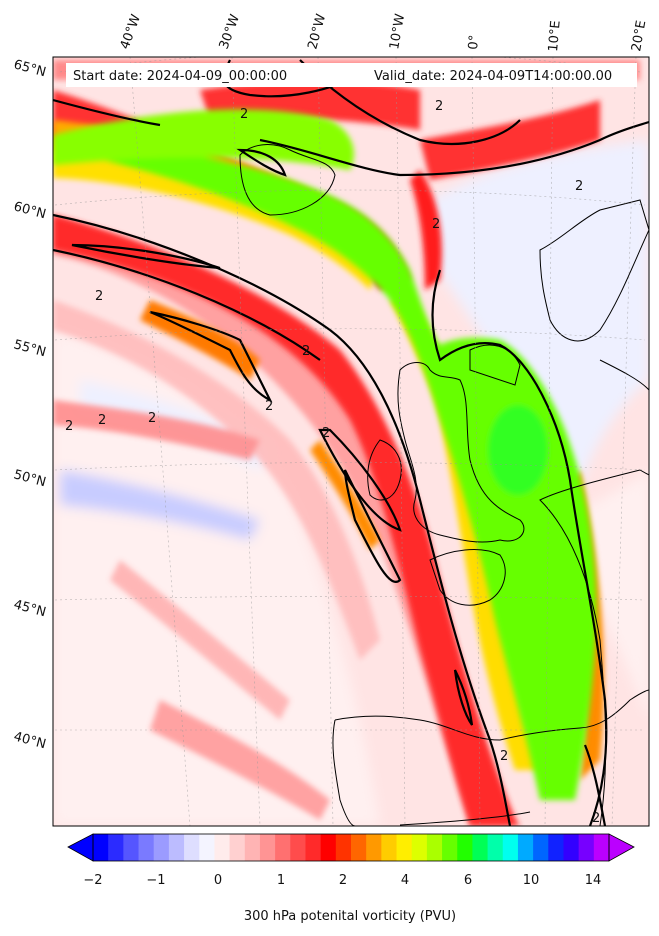 Image resolution: width=659 pixels, height=936 pixels. What do you see at coordinates (281, 880) in the screenshot?
I see `colorbar-tick: 1` at bounding box center [281, 880].